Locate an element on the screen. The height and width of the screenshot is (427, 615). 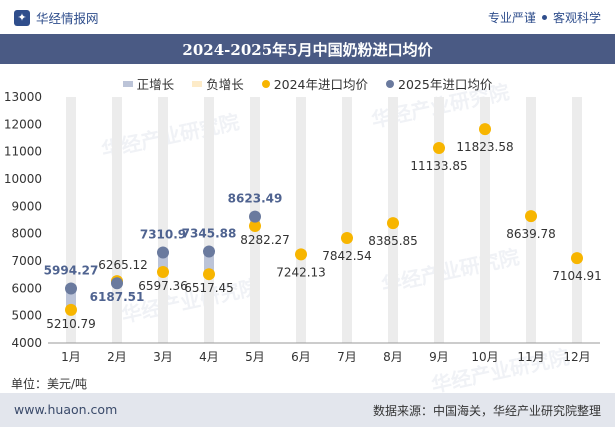
x-tick-label: 2月 is located at coordinates (117, 357).